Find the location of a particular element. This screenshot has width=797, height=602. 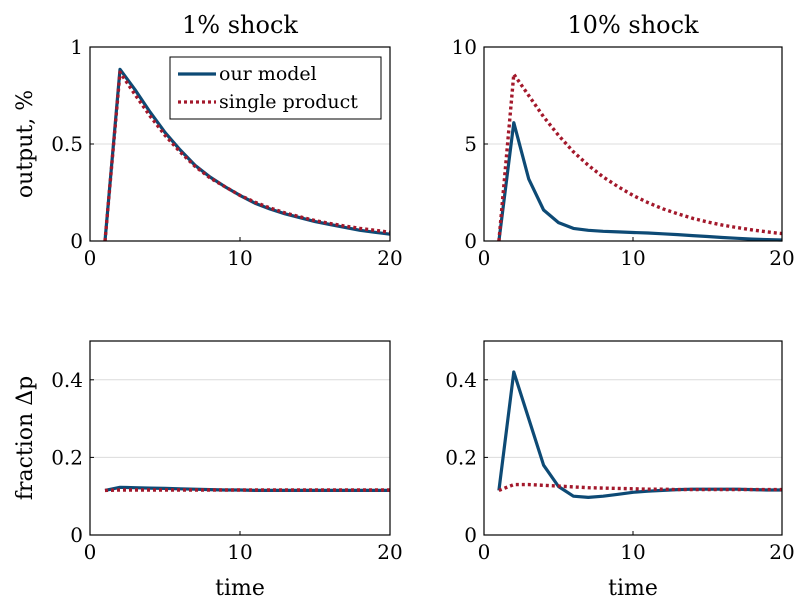

y-axis-label: output, % is located at coordinates (25, 144).